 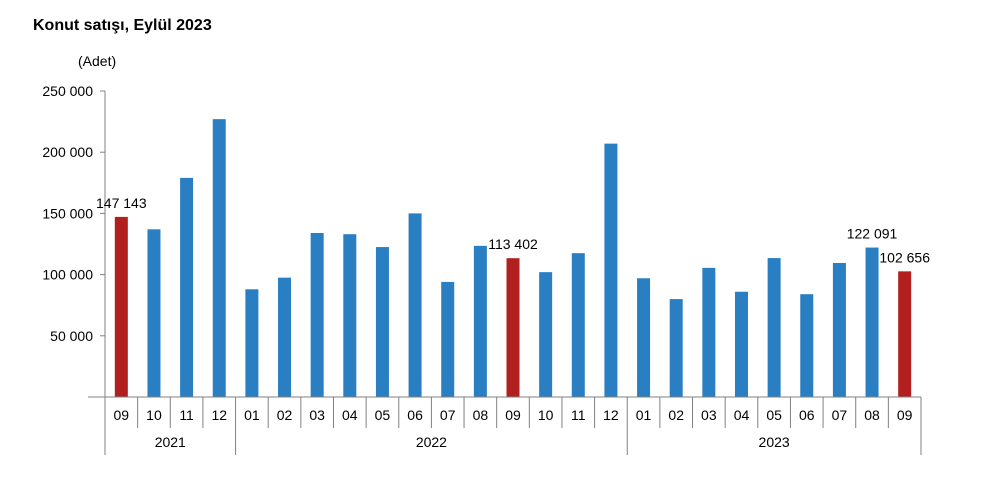 I want to click on y-axis-unit-label: (Adet), so click(x=97, y=61).